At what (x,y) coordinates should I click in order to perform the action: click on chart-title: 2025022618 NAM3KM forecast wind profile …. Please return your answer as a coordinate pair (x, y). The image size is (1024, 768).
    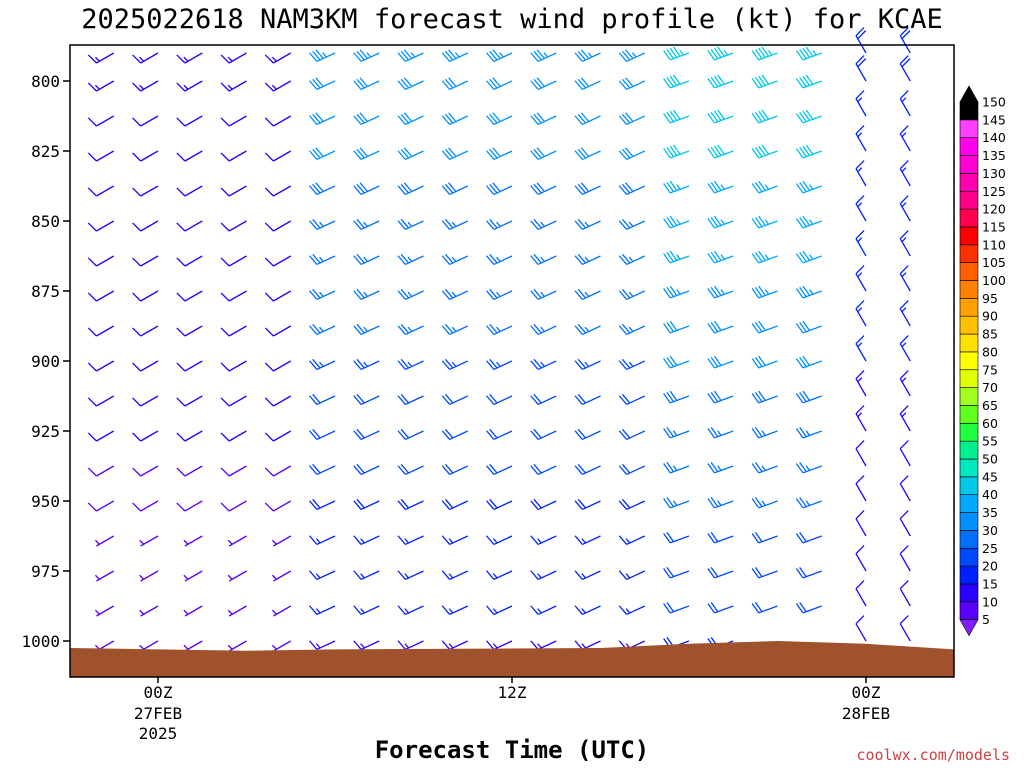
    Looking at the image, I should click on (512, 19).